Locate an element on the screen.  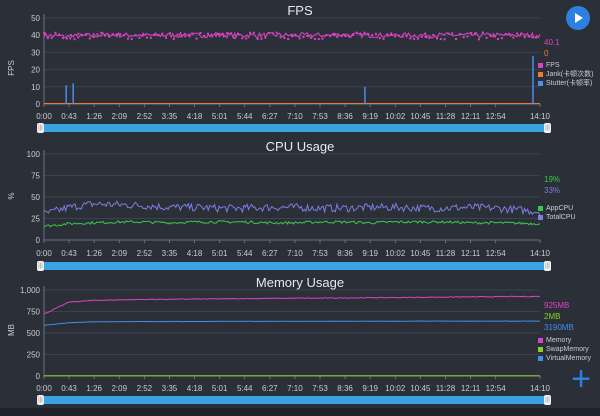
fps-x-tick-label: 8:36 is located at coordinates (345, 116).